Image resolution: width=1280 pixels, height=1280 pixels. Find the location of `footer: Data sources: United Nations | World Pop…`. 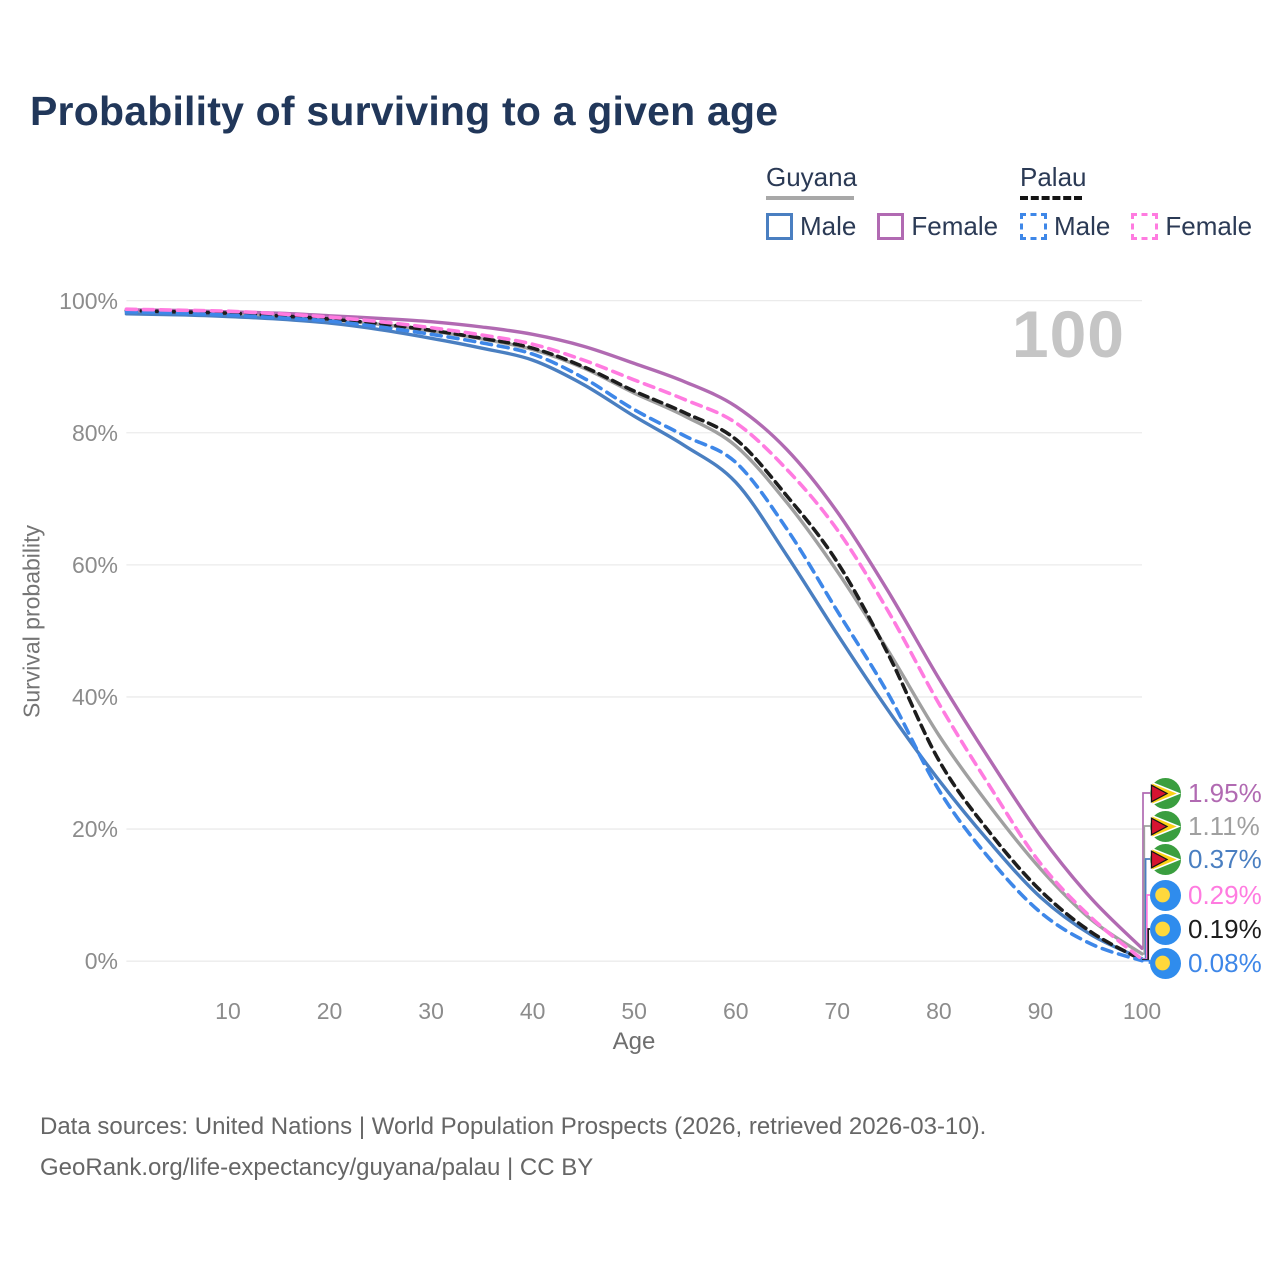

footer: Data sources: United Nations | World Pop… is located at coordinates (513, 1147).